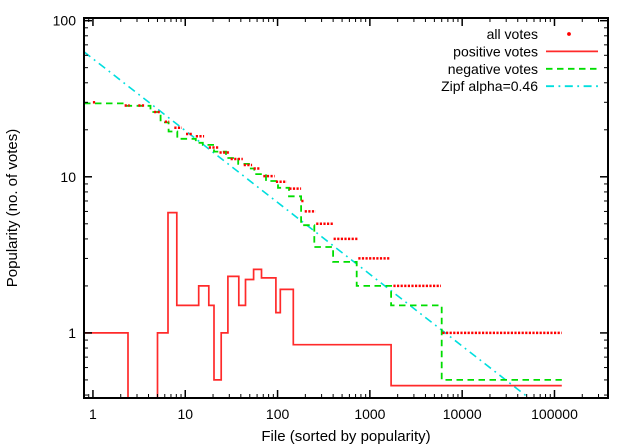  Describe the element at coordinates (495, 51) in the screenshot. I see `legend-label-1: positive votes` at that location.